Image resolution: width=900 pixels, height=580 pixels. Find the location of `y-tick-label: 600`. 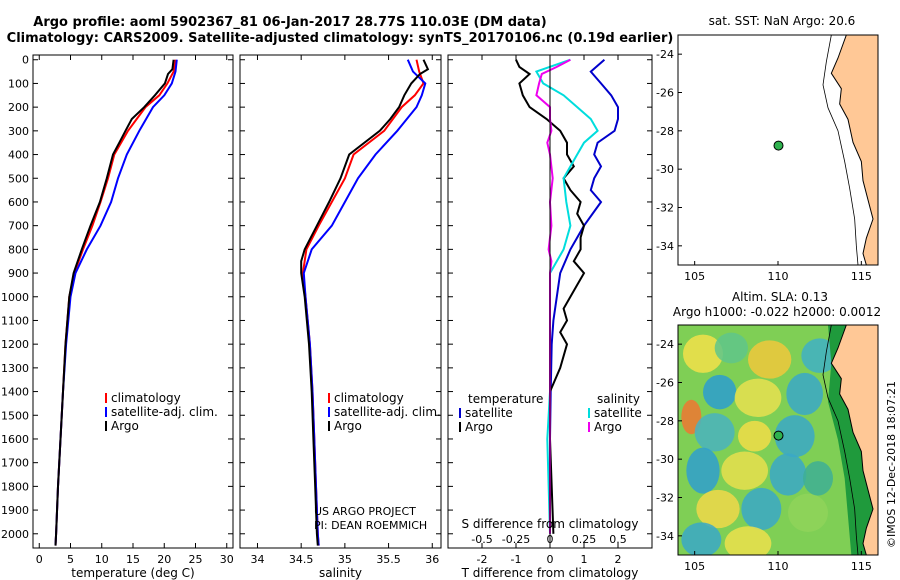

y-tick-label: 600 is located at coordinates (18, 202).